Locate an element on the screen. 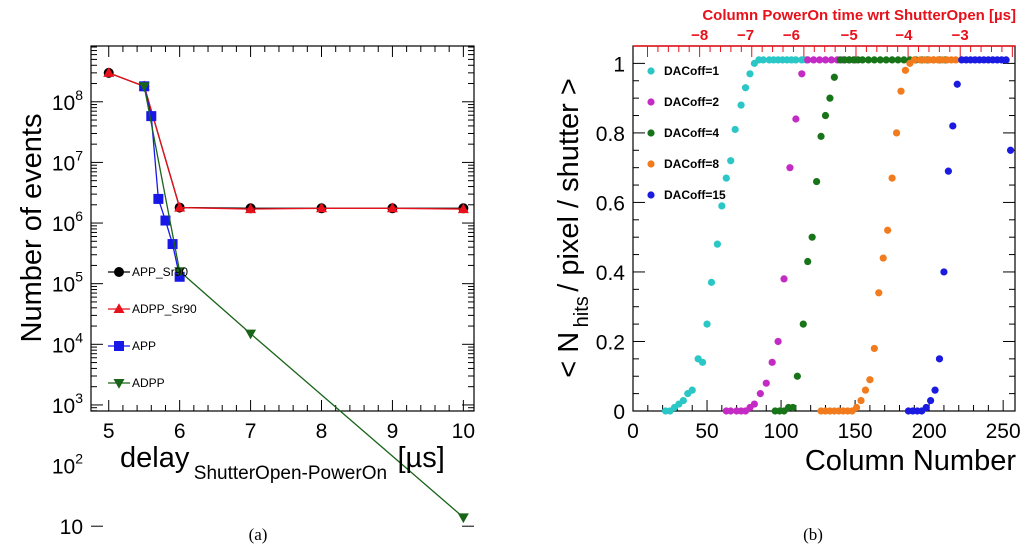  panel-a-y-tick-exponent: 3 is located at coordinates (79, 398).